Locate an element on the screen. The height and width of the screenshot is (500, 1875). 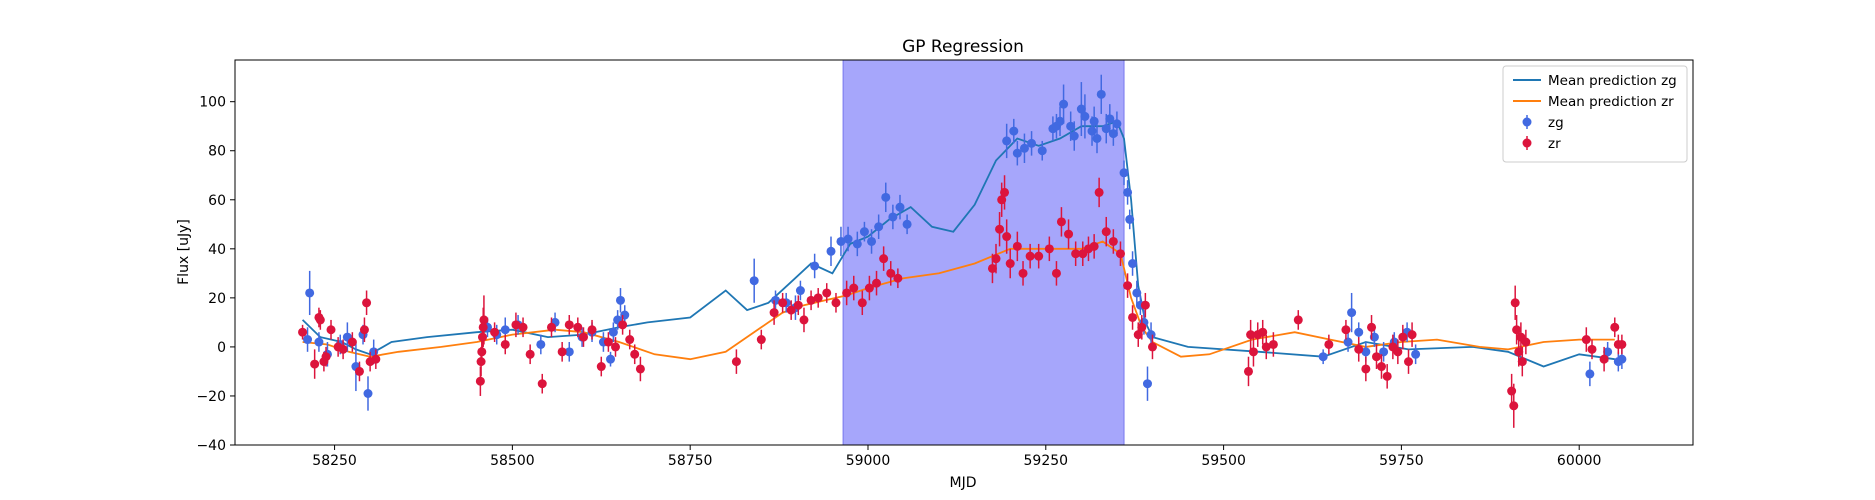
y-tick-label: 40 is located at coordinates (217, 250).